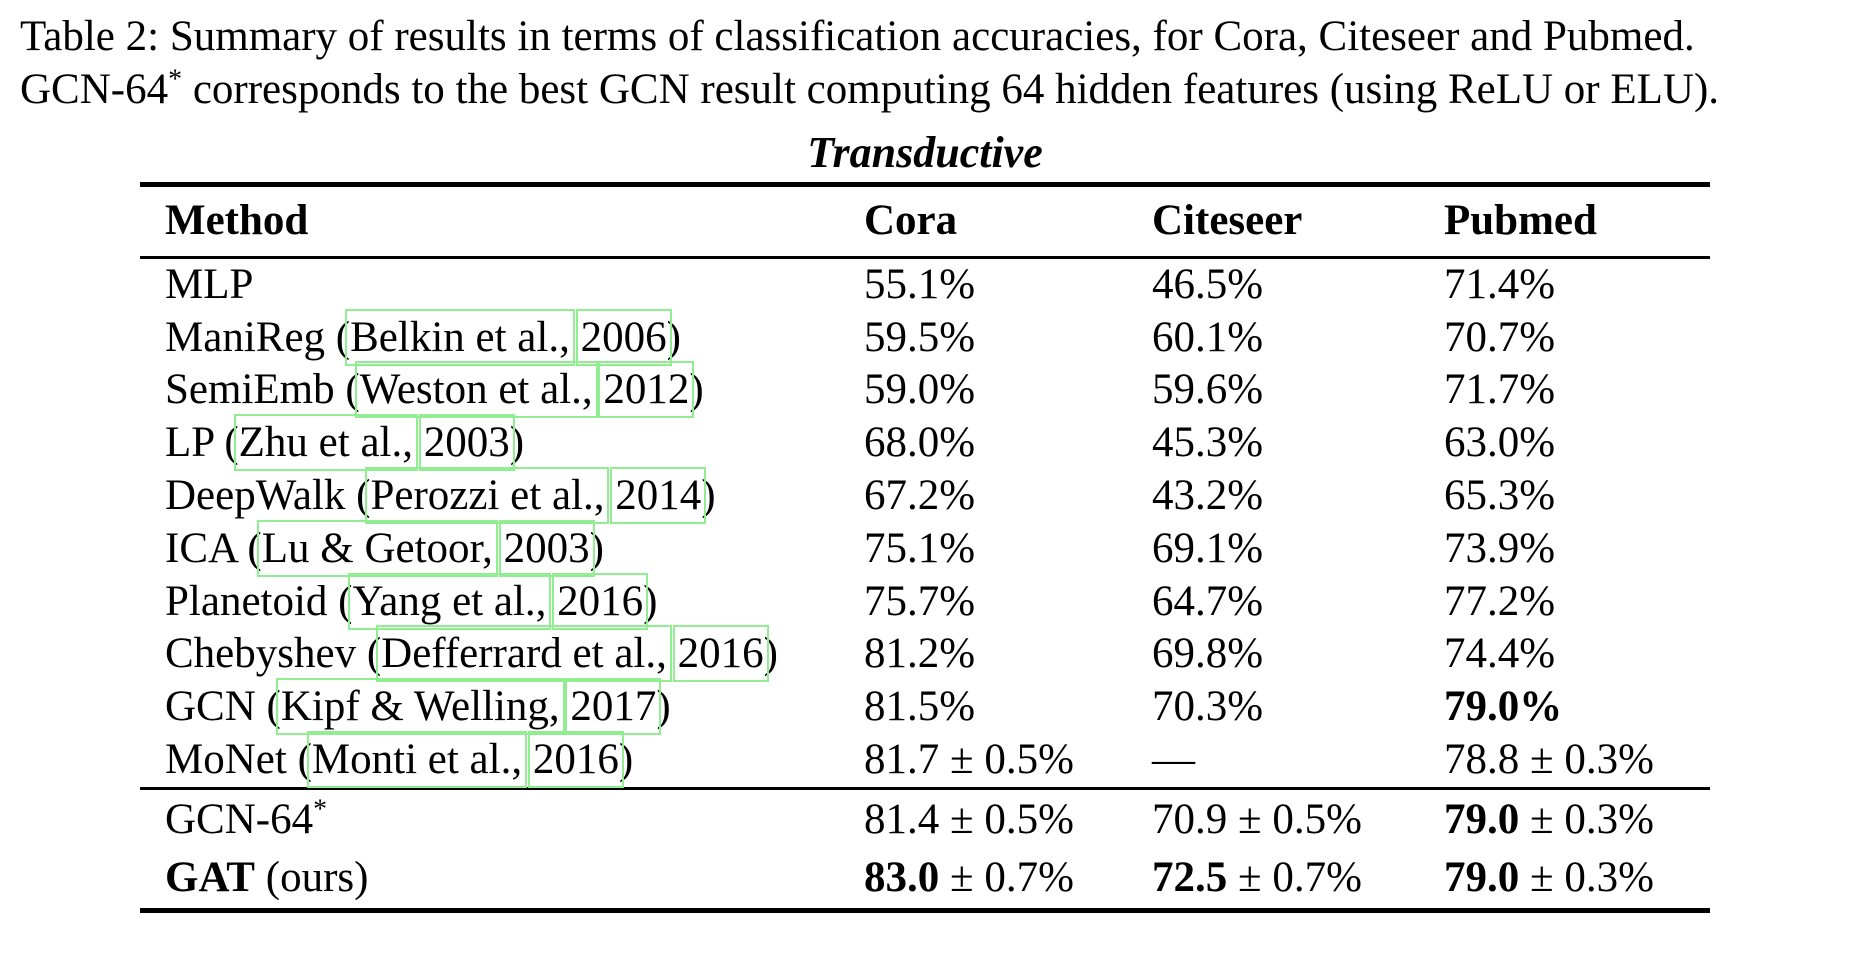 The height and width of the screenshot is (974, 1856). I want to click on citeseer-cell: 45.3%, so click(1208, 443).